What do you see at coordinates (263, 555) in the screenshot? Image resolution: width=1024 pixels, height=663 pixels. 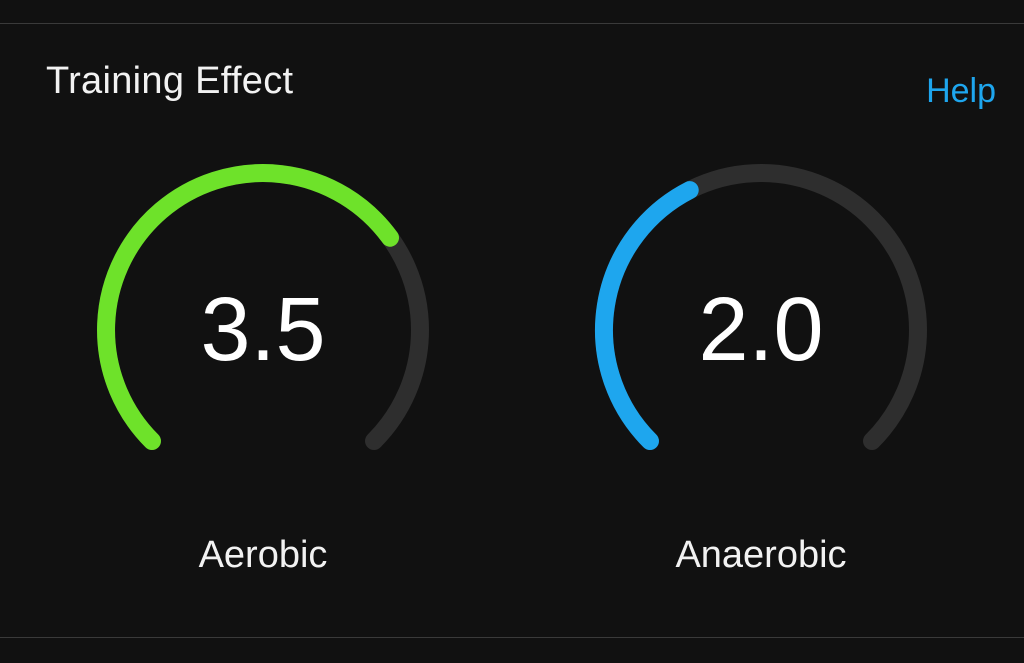 I see `aerobic-label: Aerobic` at bounding box center [263, 555].